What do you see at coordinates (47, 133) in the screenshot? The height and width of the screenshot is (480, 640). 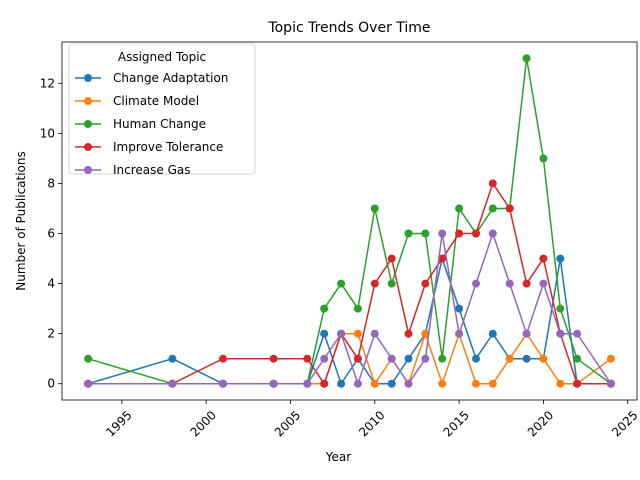 I see `y-tick-label: 10` at bounding box center [47, 133].